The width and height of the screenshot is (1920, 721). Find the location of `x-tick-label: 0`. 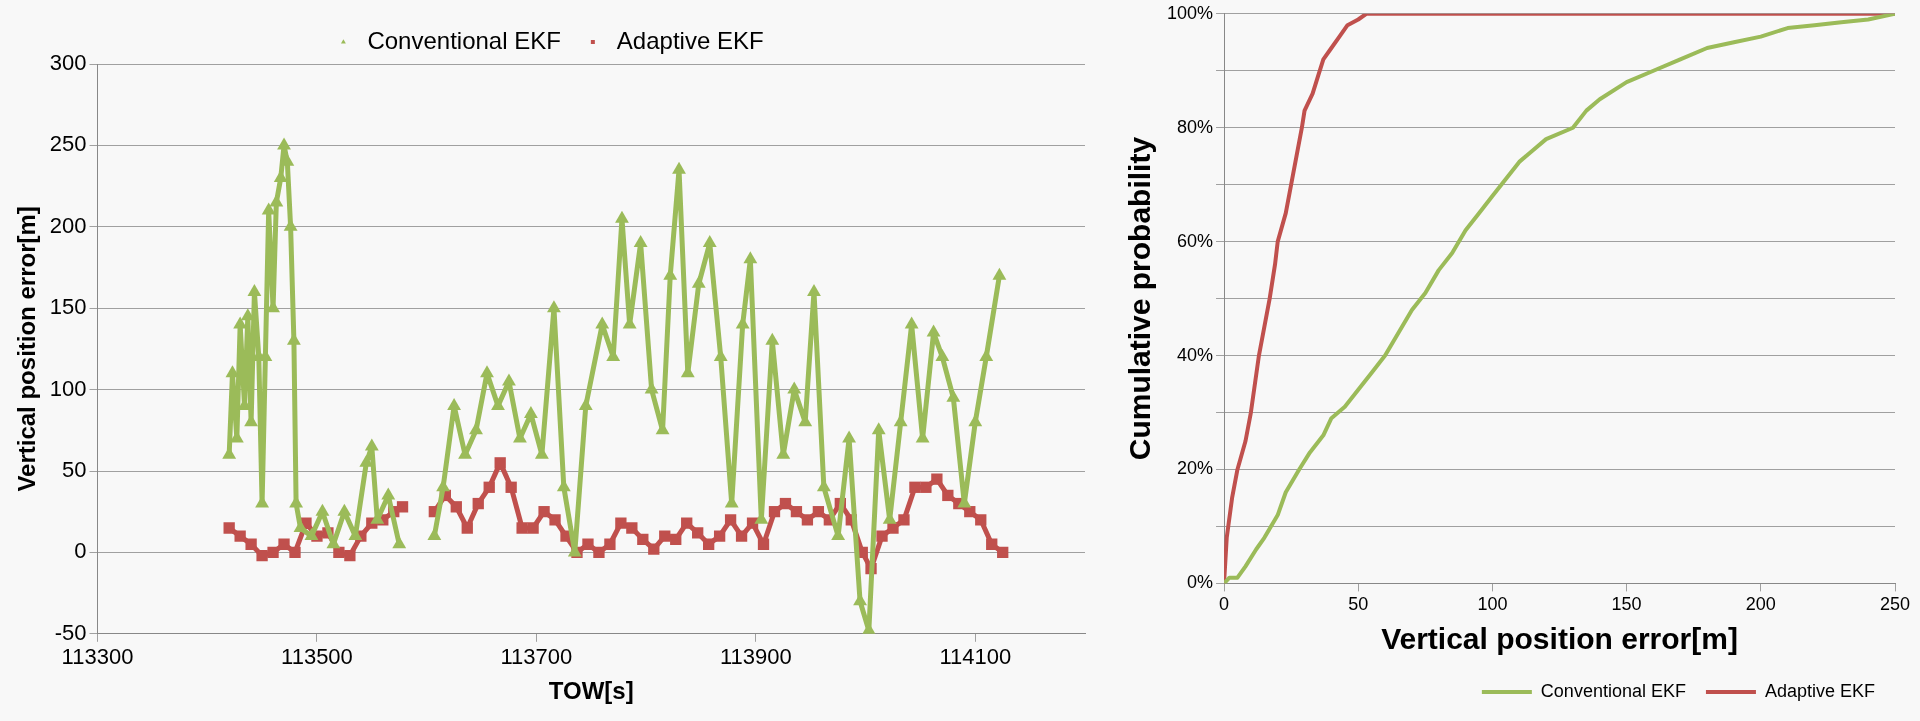

x-tick-label: 0 is located at coordinates (1224, 604).